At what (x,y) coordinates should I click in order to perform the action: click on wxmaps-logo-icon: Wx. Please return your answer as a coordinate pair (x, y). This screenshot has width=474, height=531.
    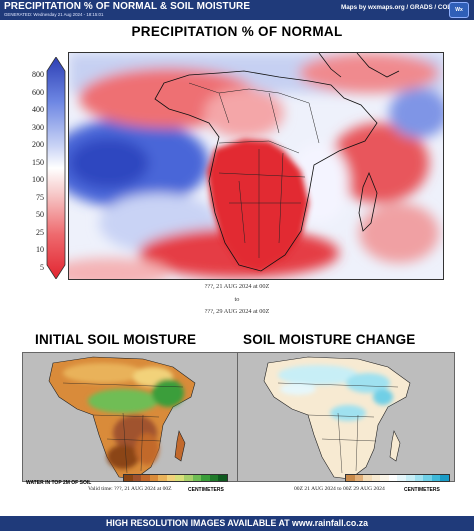
    Looking at the image, I should click on (459, 10).